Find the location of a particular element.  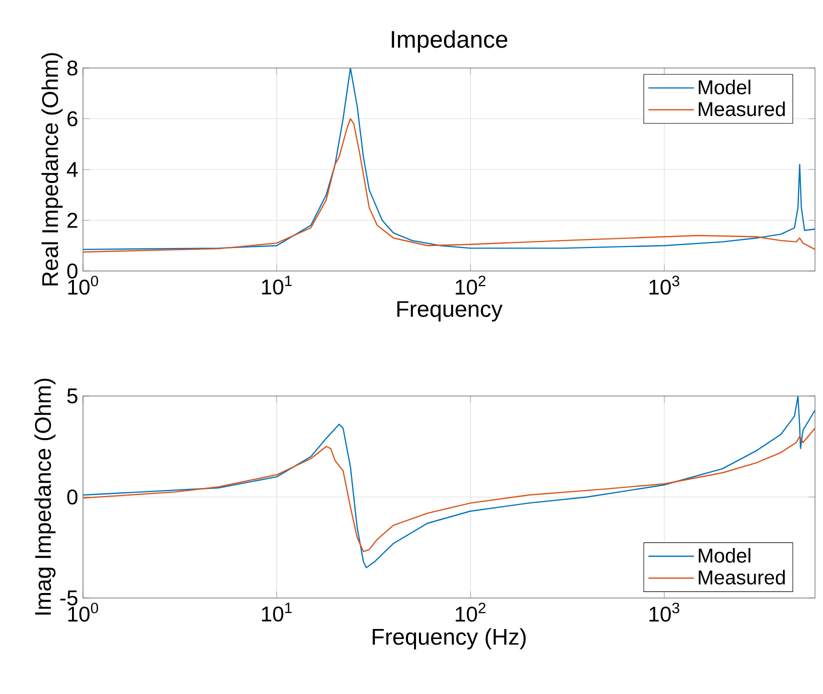

y-axis-title: Imag Impedance (Ohm) is located at coordinates (45, 496).